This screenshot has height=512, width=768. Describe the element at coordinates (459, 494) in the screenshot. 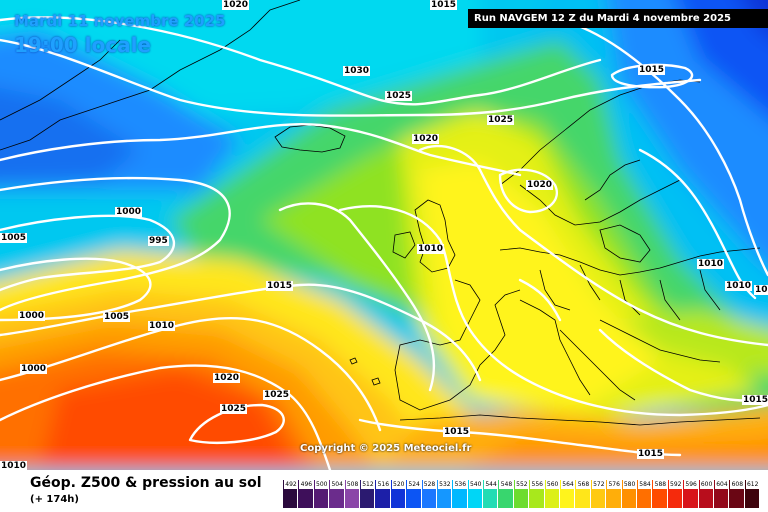

I see `scale-swatch: 536` at that location.